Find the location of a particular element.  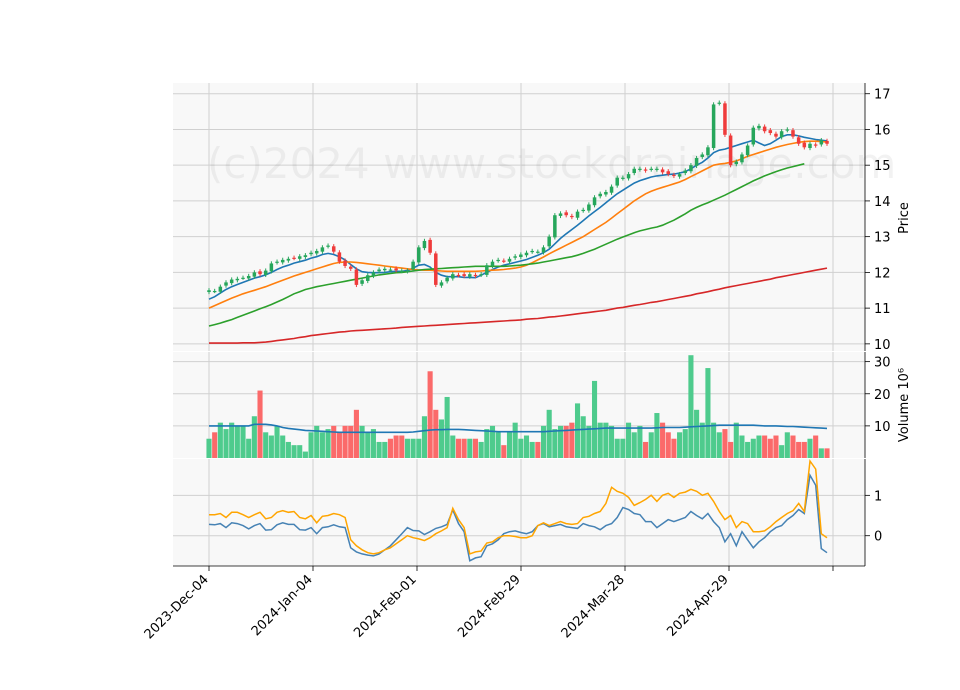

volume-axis-label: Volume 10⁶ is located at coordinates (904, 405).